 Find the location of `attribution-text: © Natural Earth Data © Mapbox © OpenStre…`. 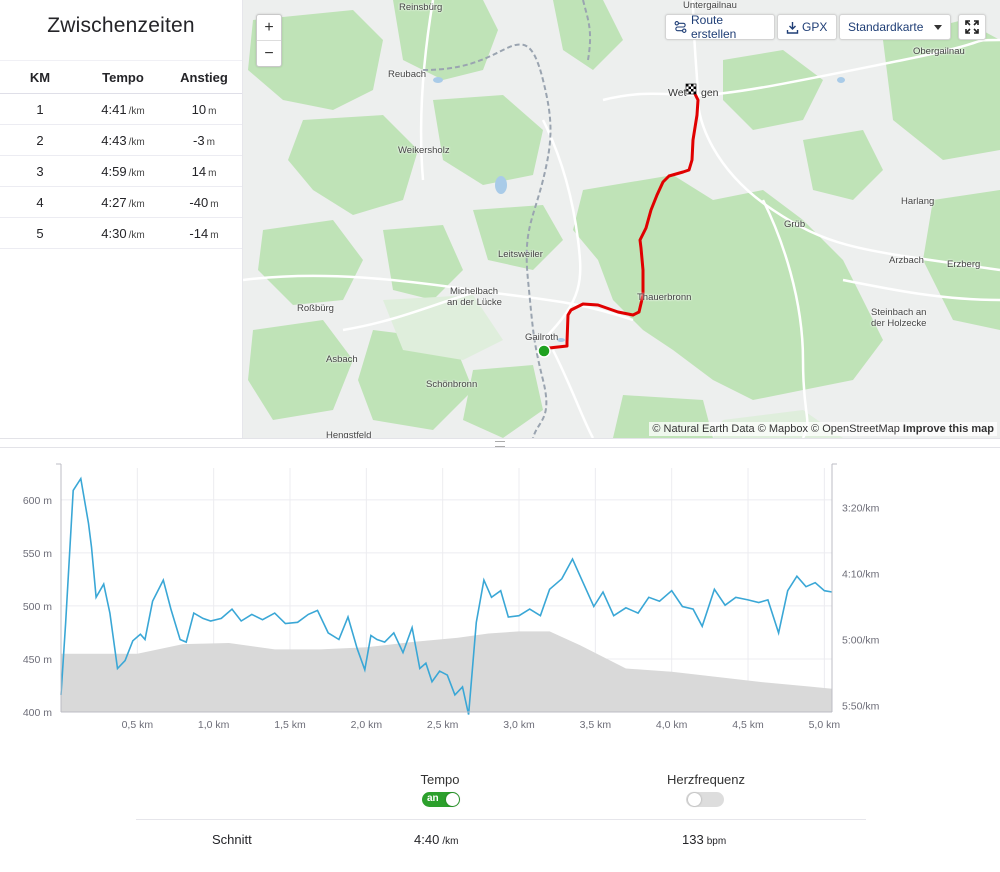

attribution-text: © Natural Earth Data © Mapbox © OpenStre… is located at coordinates (776, 429).